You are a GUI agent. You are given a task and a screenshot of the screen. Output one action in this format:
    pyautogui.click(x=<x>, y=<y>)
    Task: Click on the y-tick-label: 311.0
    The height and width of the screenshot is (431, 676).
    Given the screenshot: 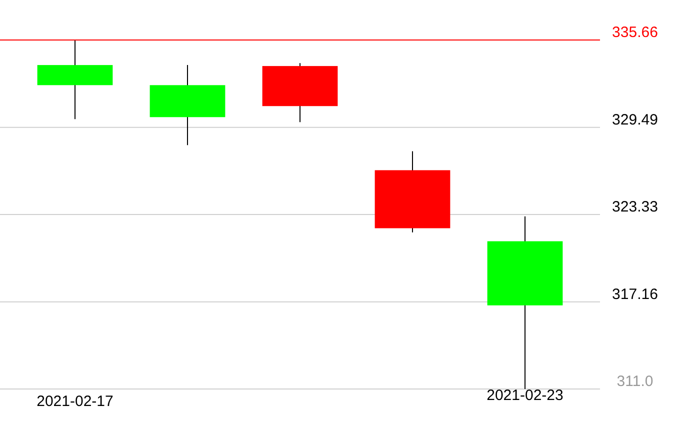 What is the action you would take?
    pyautogui.click(x=635, y=381)
    